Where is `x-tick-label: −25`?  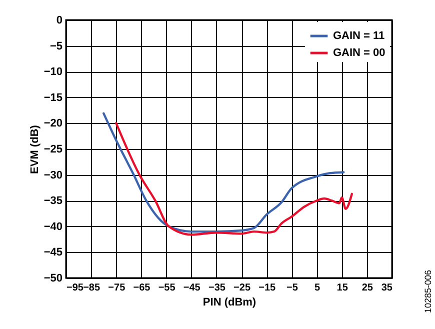
x-tick-label: −25 is located at coordinates (242, 288).